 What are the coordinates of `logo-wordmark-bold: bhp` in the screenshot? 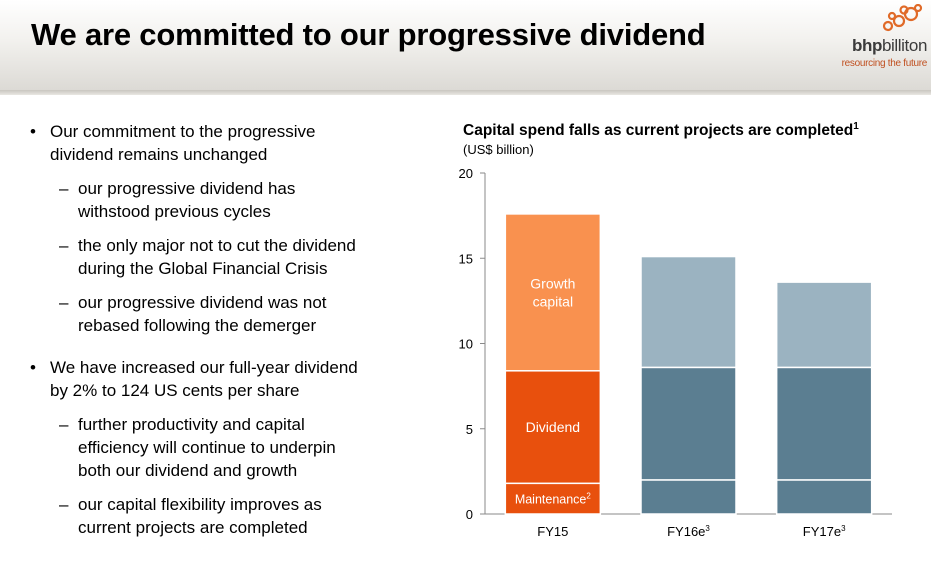 It's located at (867, 45).